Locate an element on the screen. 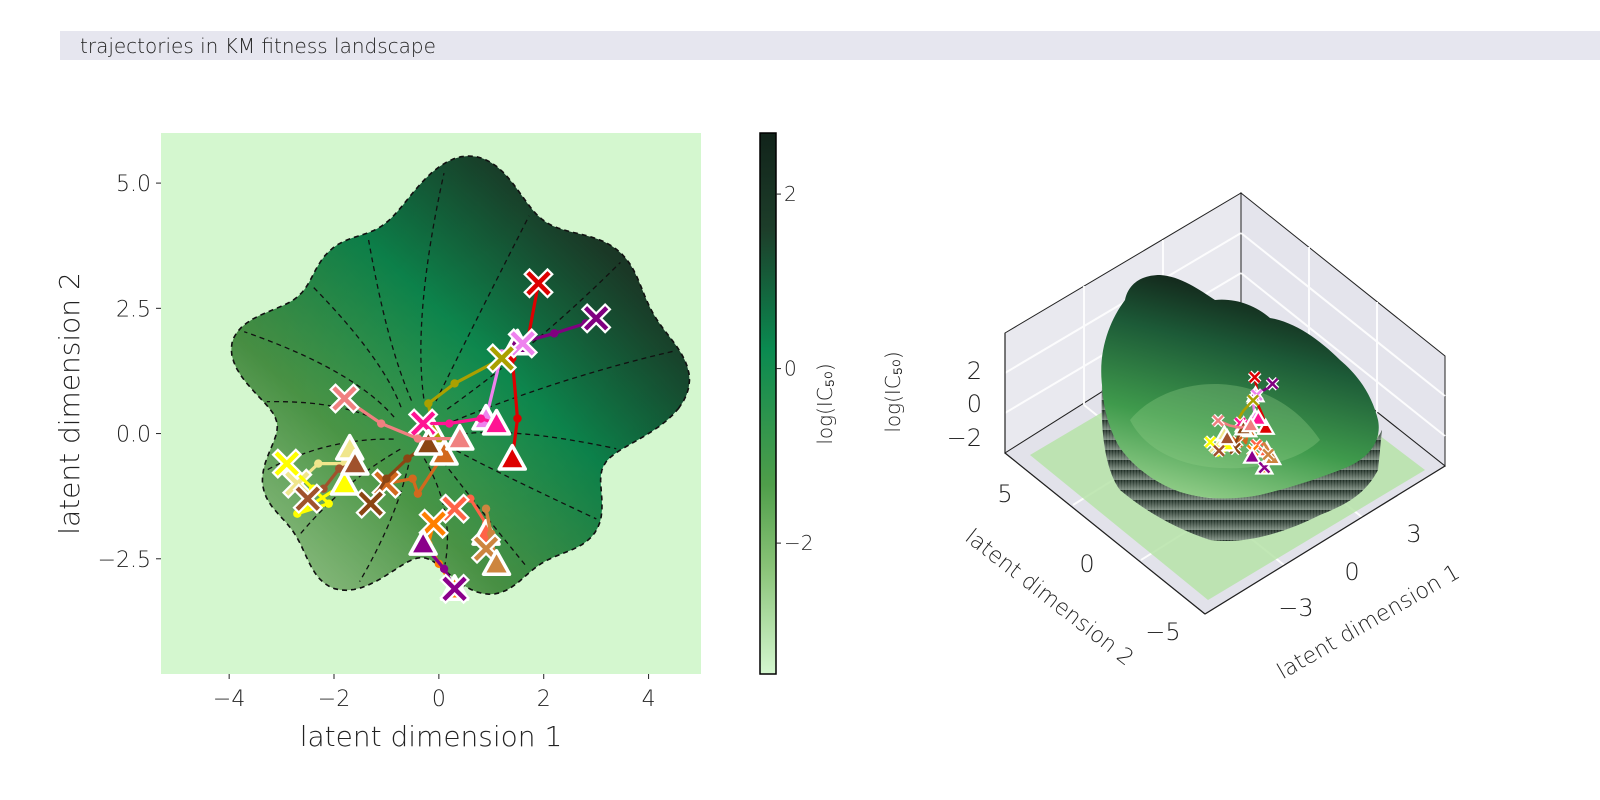  y-axis-label-3d: latent dimension 2 is located at coordinates (1049, 598).